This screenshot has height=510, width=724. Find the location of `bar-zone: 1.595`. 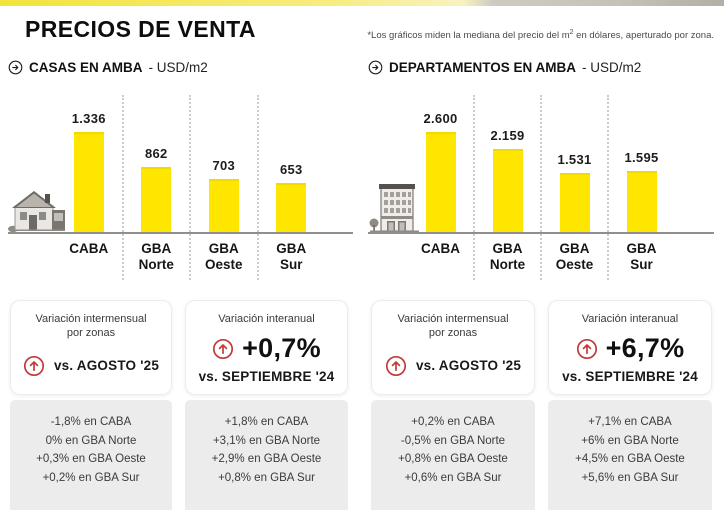

bar-zone: 1.595 is located at coordinates (641, 164).